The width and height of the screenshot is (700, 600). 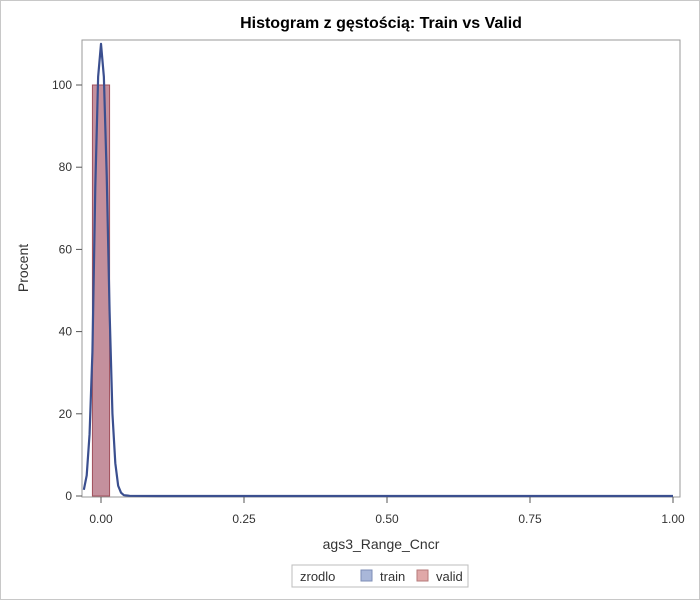 I want to click on y-axis-ticks: 0 20 40 60 80 100, so click(x=67, y=290).